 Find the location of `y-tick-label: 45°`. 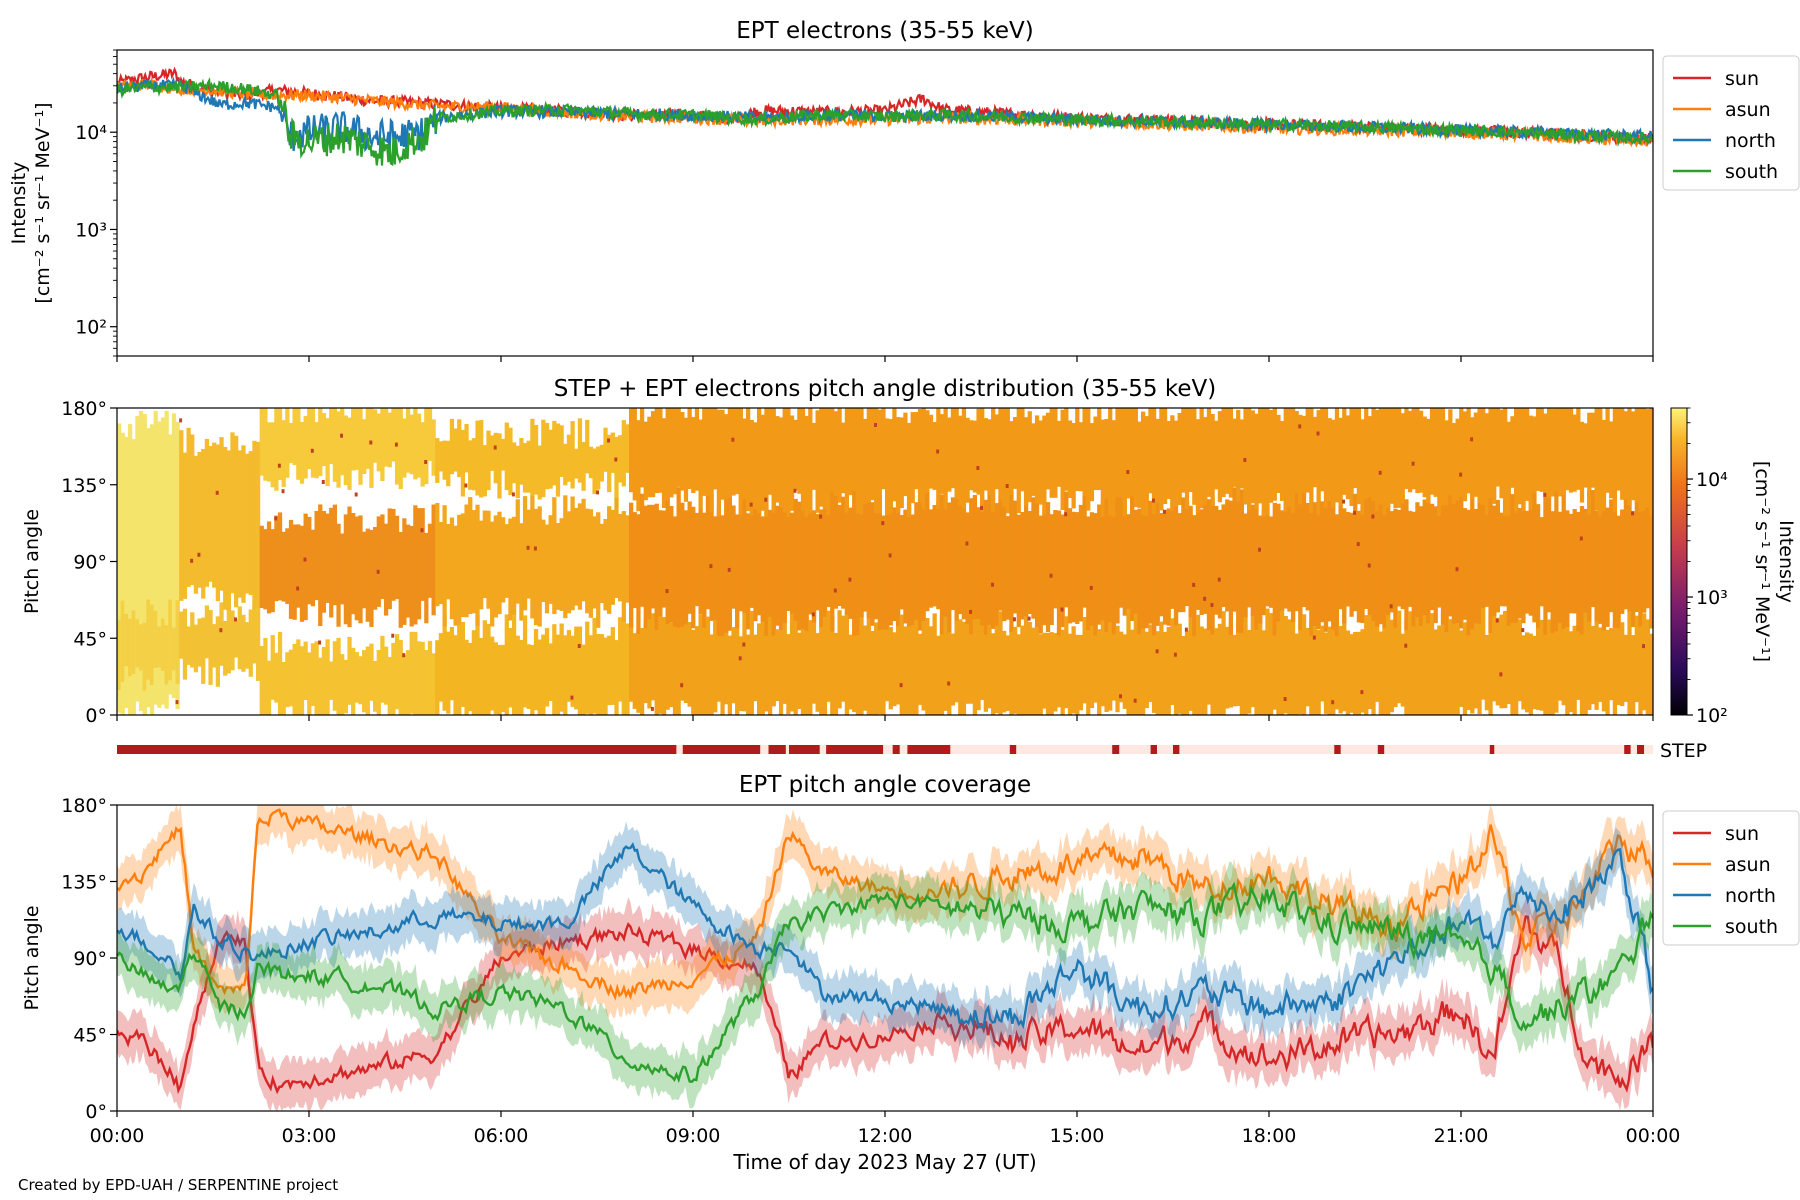

y-tick-label: 45° is located at coordinates (90, 1036).